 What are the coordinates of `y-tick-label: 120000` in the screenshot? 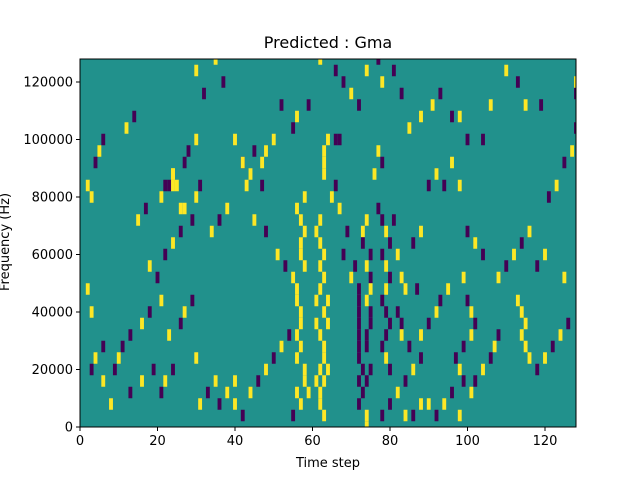 It's located at (48, 83).